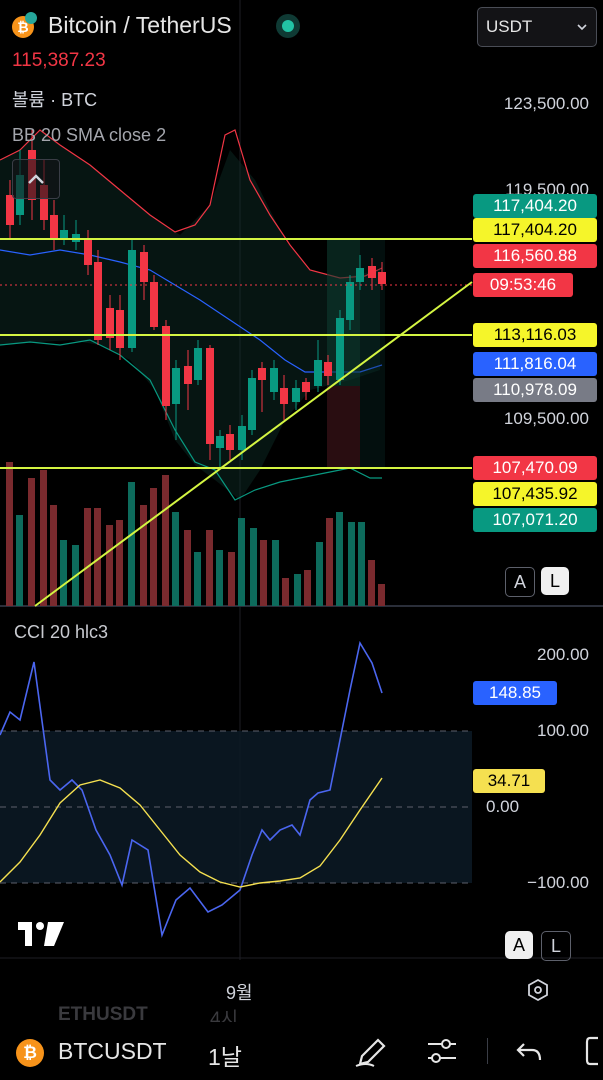  I want to click on undo-icon, so click(529, 1051).